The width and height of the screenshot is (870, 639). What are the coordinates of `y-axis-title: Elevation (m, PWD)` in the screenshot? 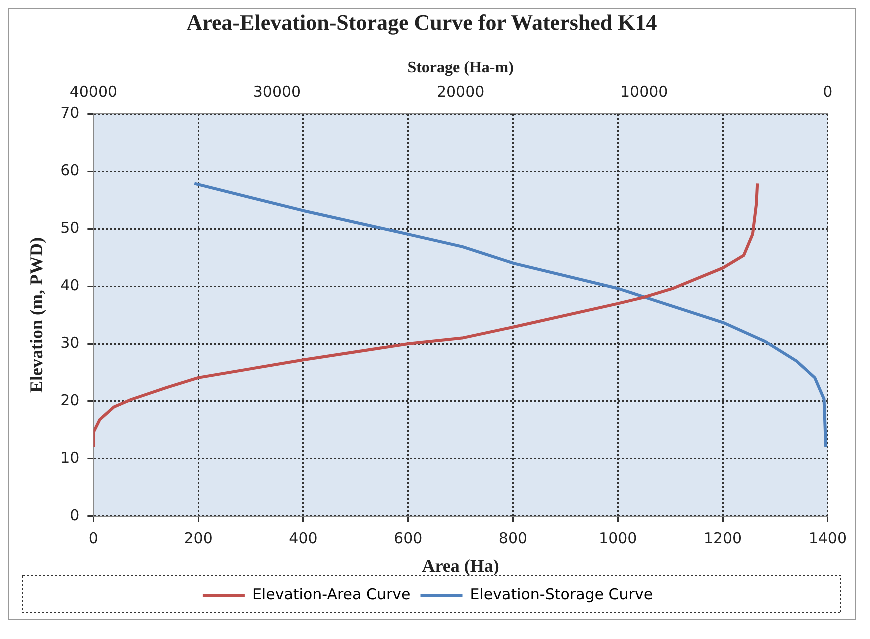 It's located at (36, 316).